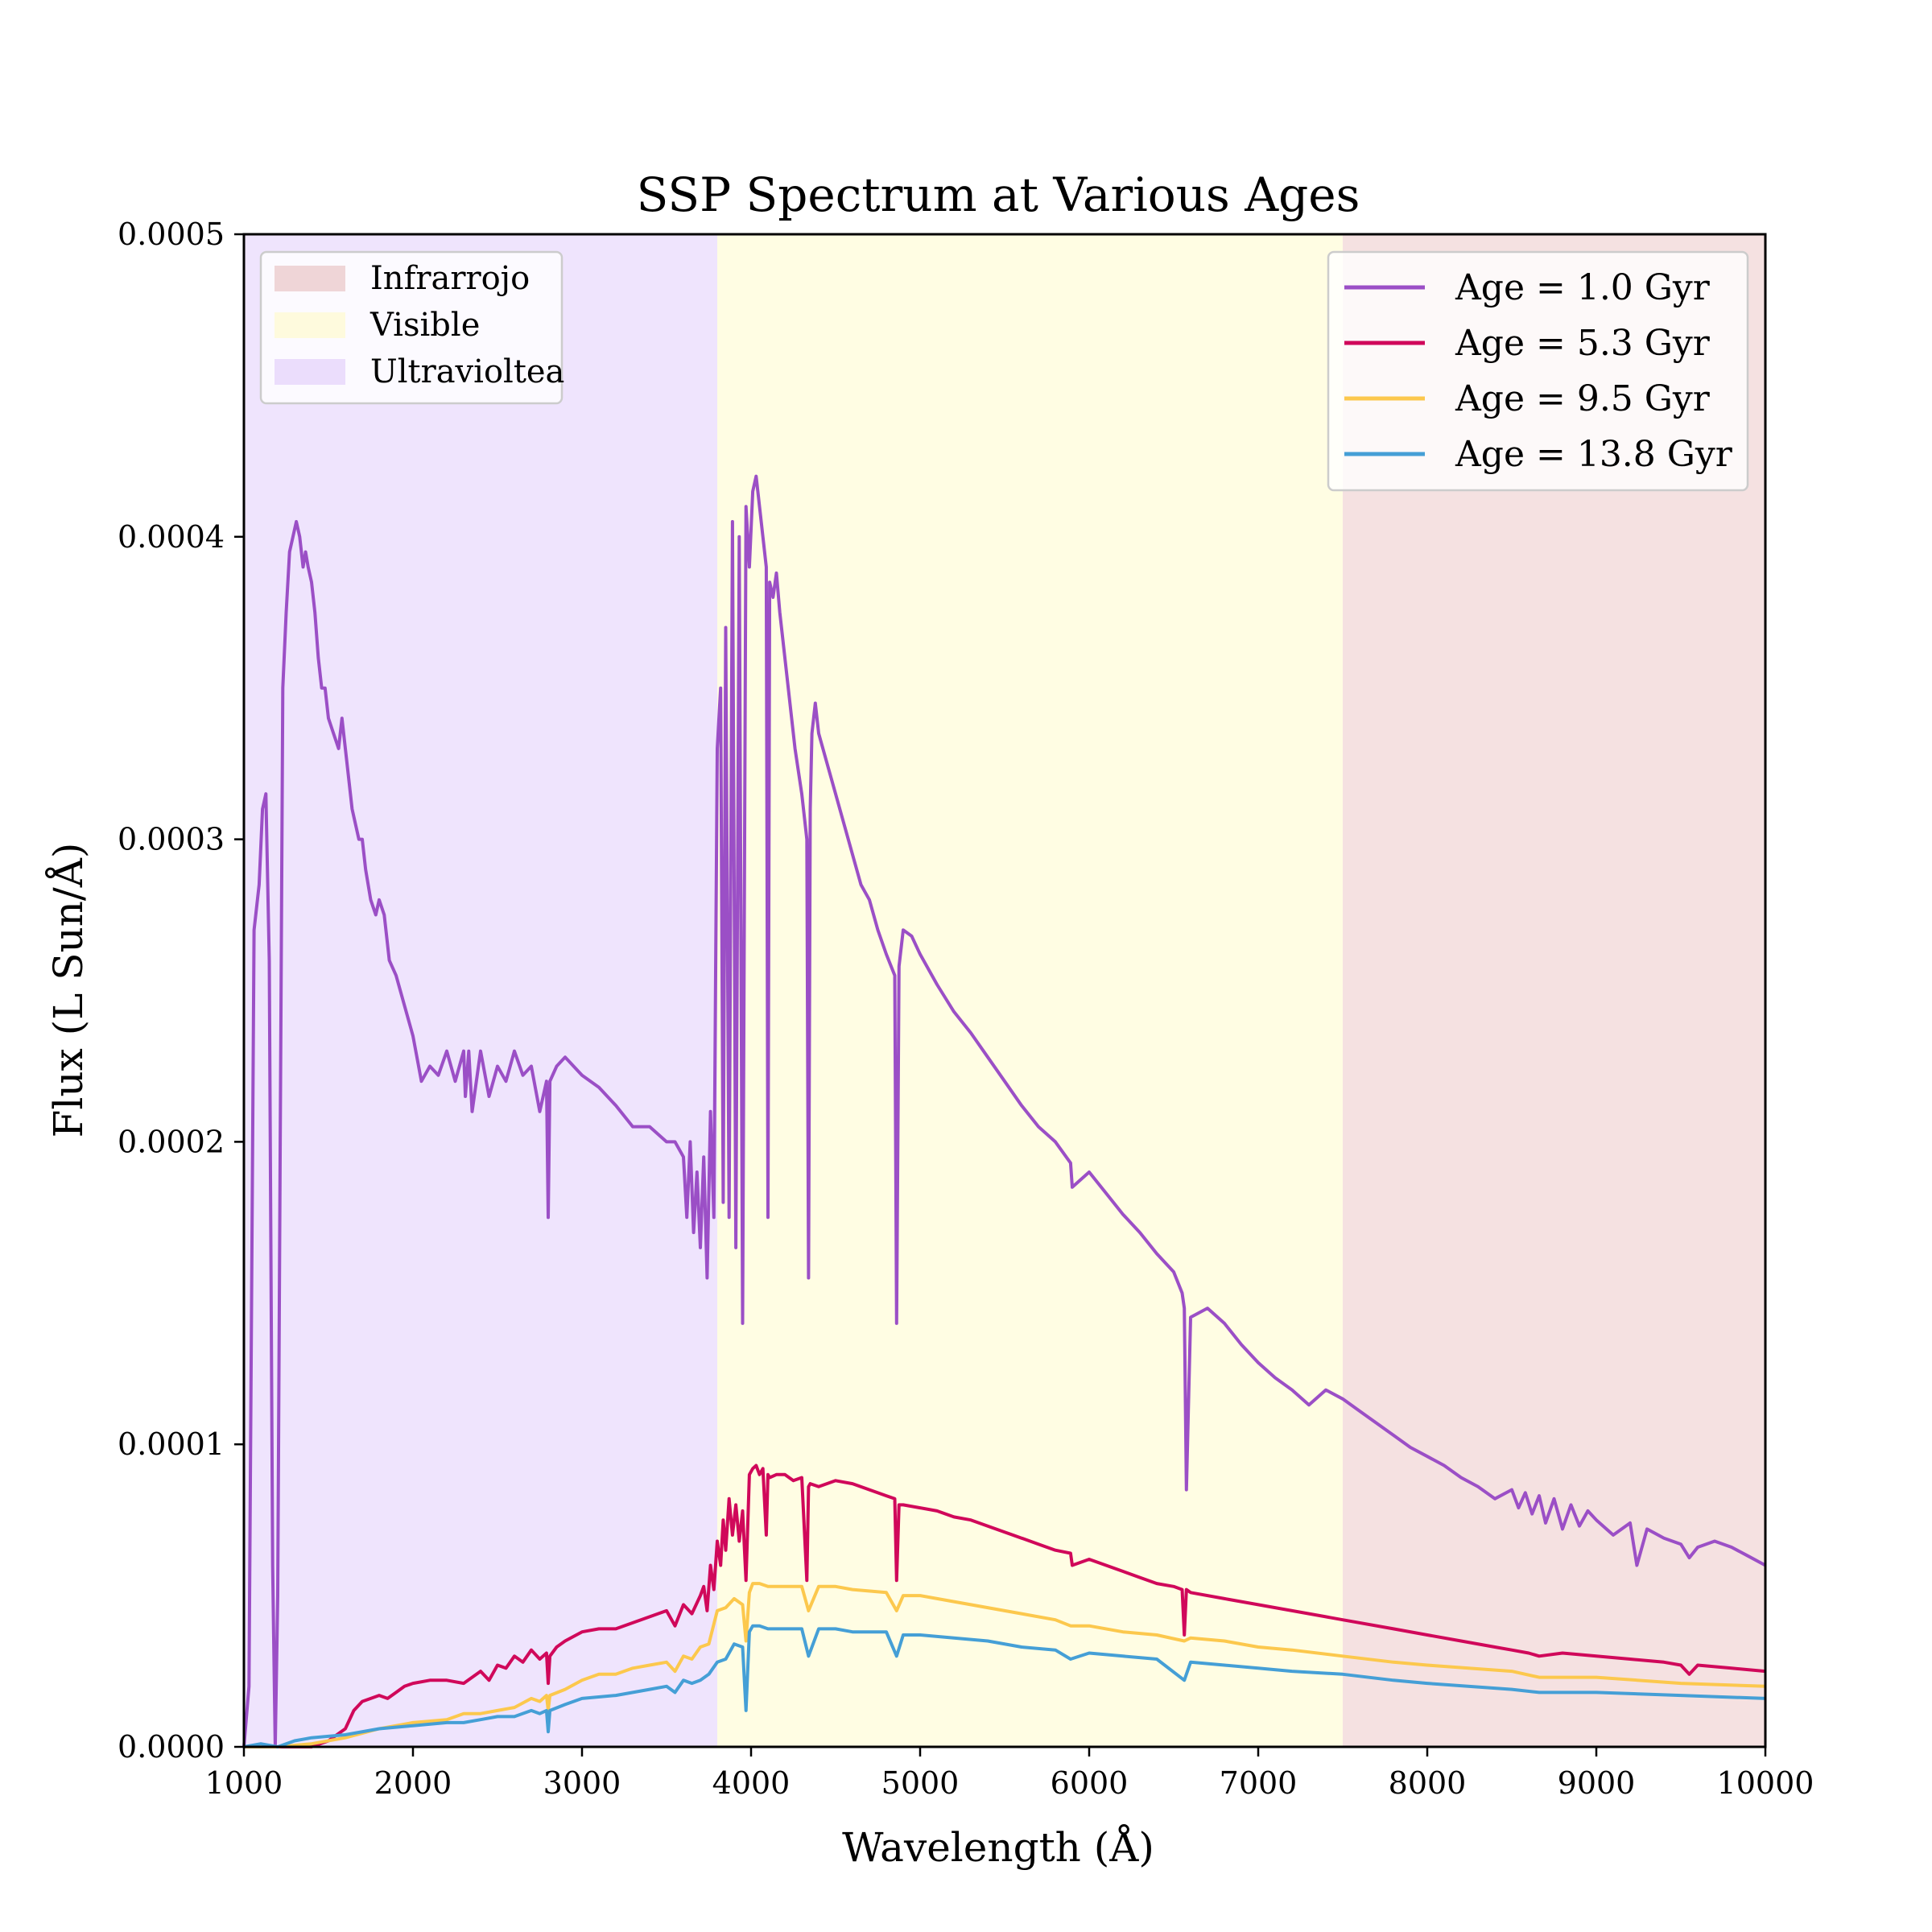 The height and width of the screenshot is (1932, 1932). I want to click on x-tick-label: 10000, so click(1766, 1783).